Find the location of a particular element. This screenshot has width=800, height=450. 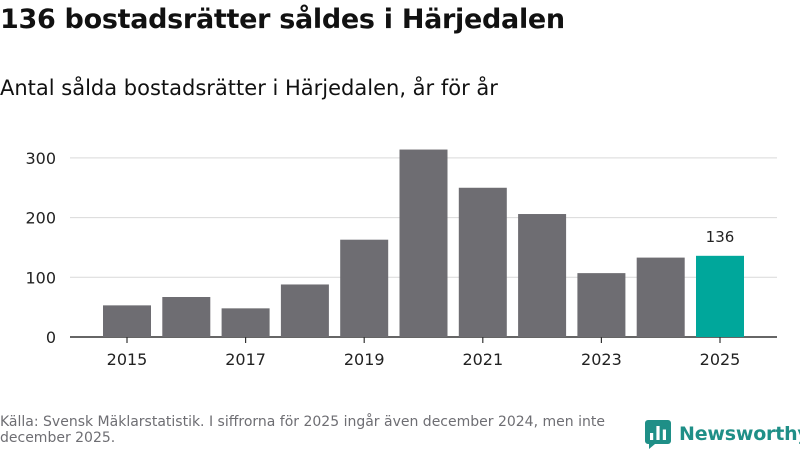

bar-2021 is located at coordinates (482, 262).